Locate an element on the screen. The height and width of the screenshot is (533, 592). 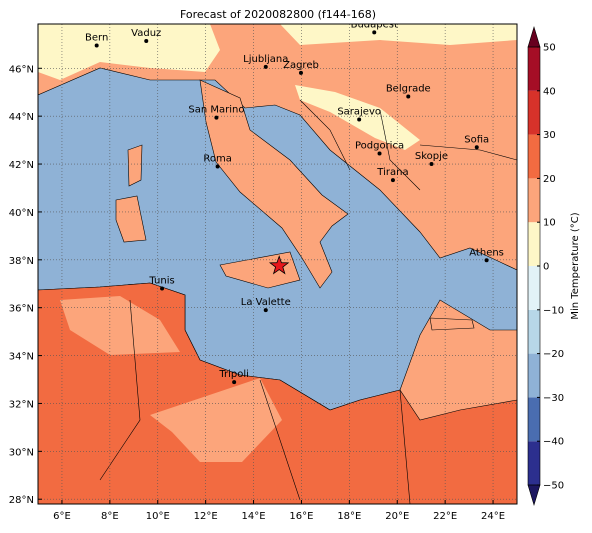
colorbar-tick-label: 50 is located at coordinates (549, 48).